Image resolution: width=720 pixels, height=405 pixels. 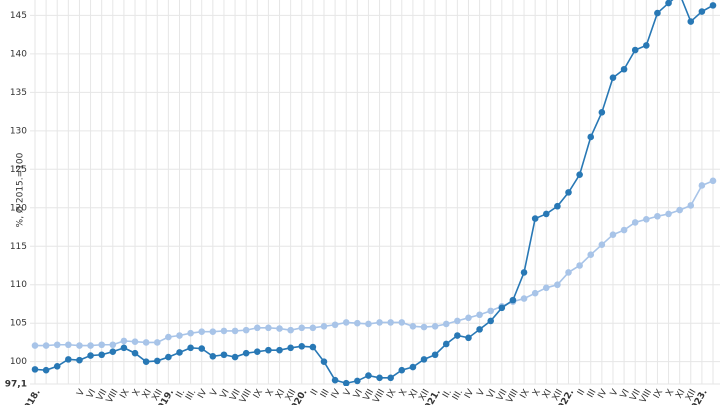 What do you see at coordinates (20, 189) in the screenshot?
I see `y-axis-label: %, Ø 2015.=100` at bounding box center [20, 189].